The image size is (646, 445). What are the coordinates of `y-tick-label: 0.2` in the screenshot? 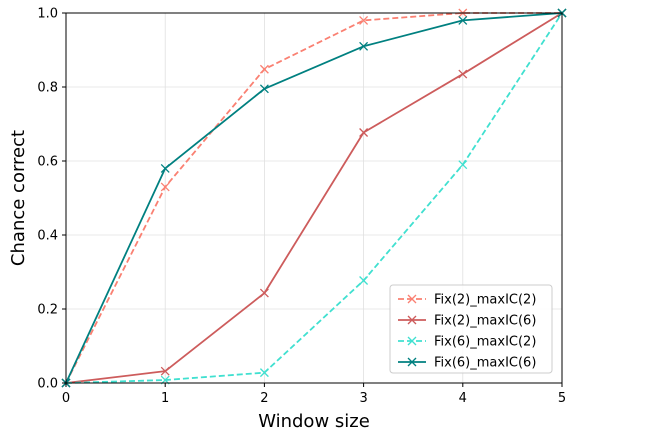 It's located at (47, 310).